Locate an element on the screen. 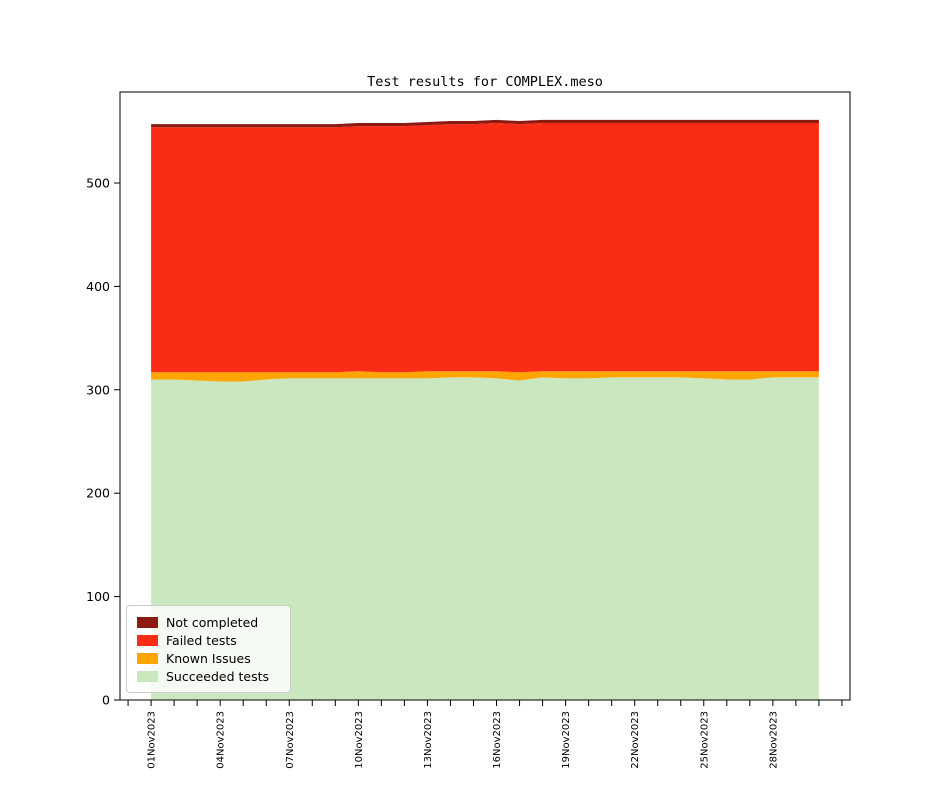 The width and height of the screenshot is (944, 787). chart-title: Test results for COMPLEX.meso is located at coordinates (485, 82).